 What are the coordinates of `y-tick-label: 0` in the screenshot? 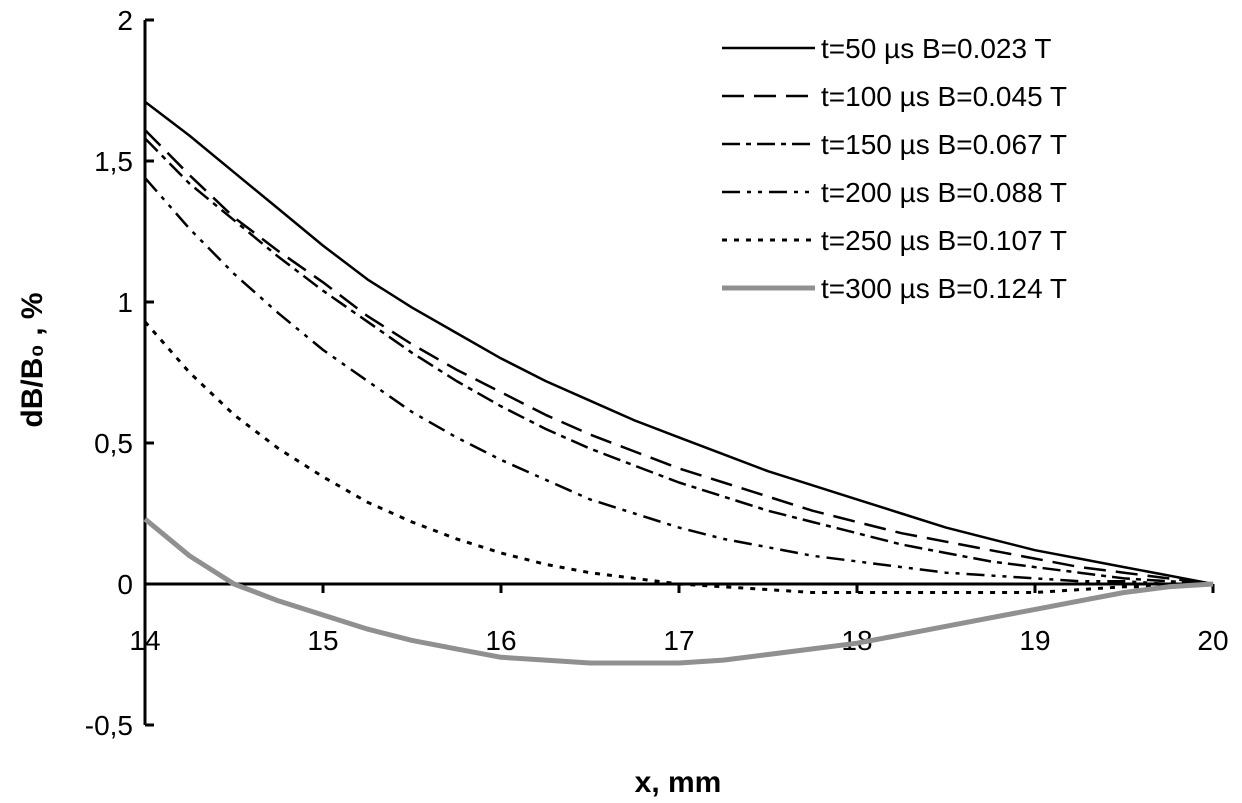 It's located at (125, 584).